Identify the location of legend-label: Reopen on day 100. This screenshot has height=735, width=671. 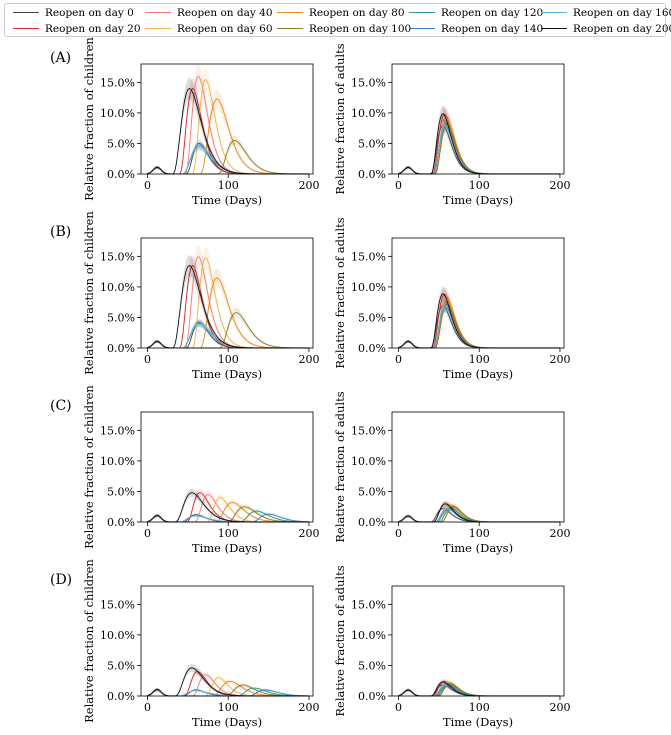
(360, 28).